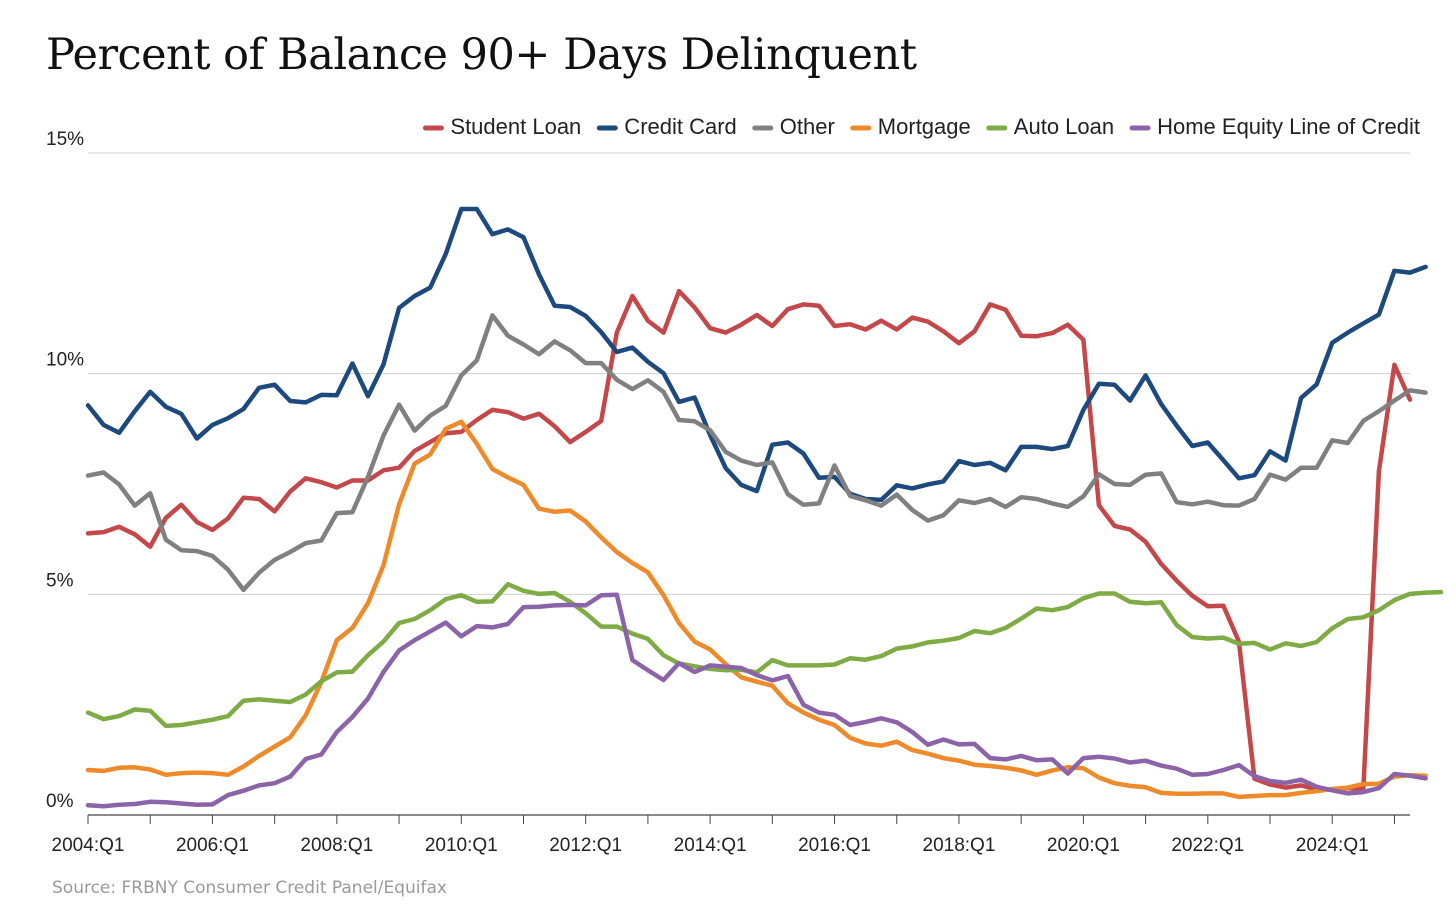 The image size is (1456, 921). I want to click on legend-item: Student Loan, so click(501, 126).